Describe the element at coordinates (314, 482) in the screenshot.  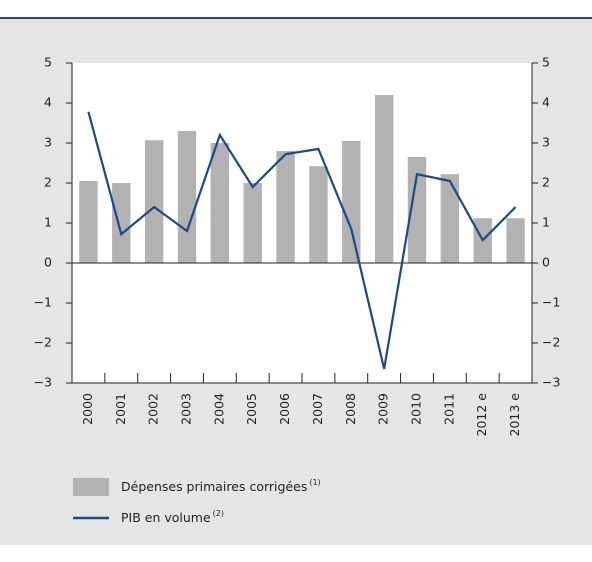
I see `legend-note: (1)` at that location.